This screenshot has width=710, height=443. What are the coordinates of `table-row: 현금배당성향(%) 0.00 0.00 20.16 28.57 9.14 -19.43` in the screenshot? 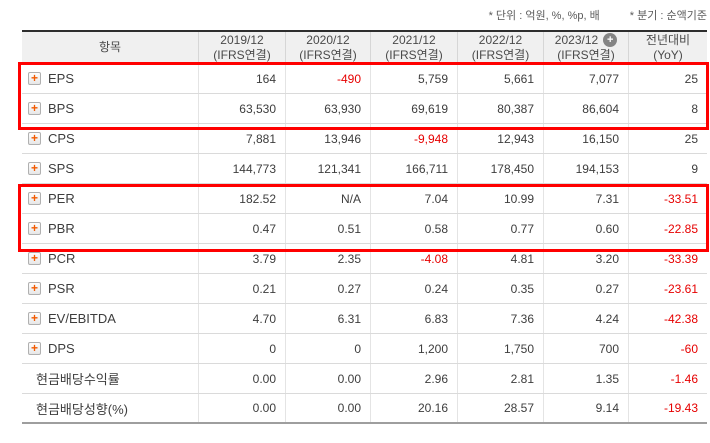 It's located at (364, 409).